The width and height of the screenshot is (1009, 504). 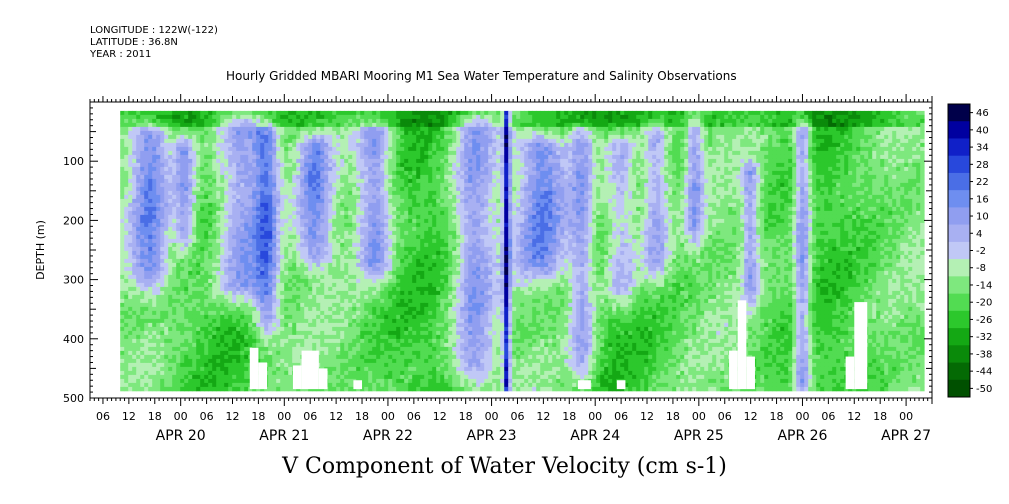 I want to click on colorbar-label: -32, so click(x=984, y=337).